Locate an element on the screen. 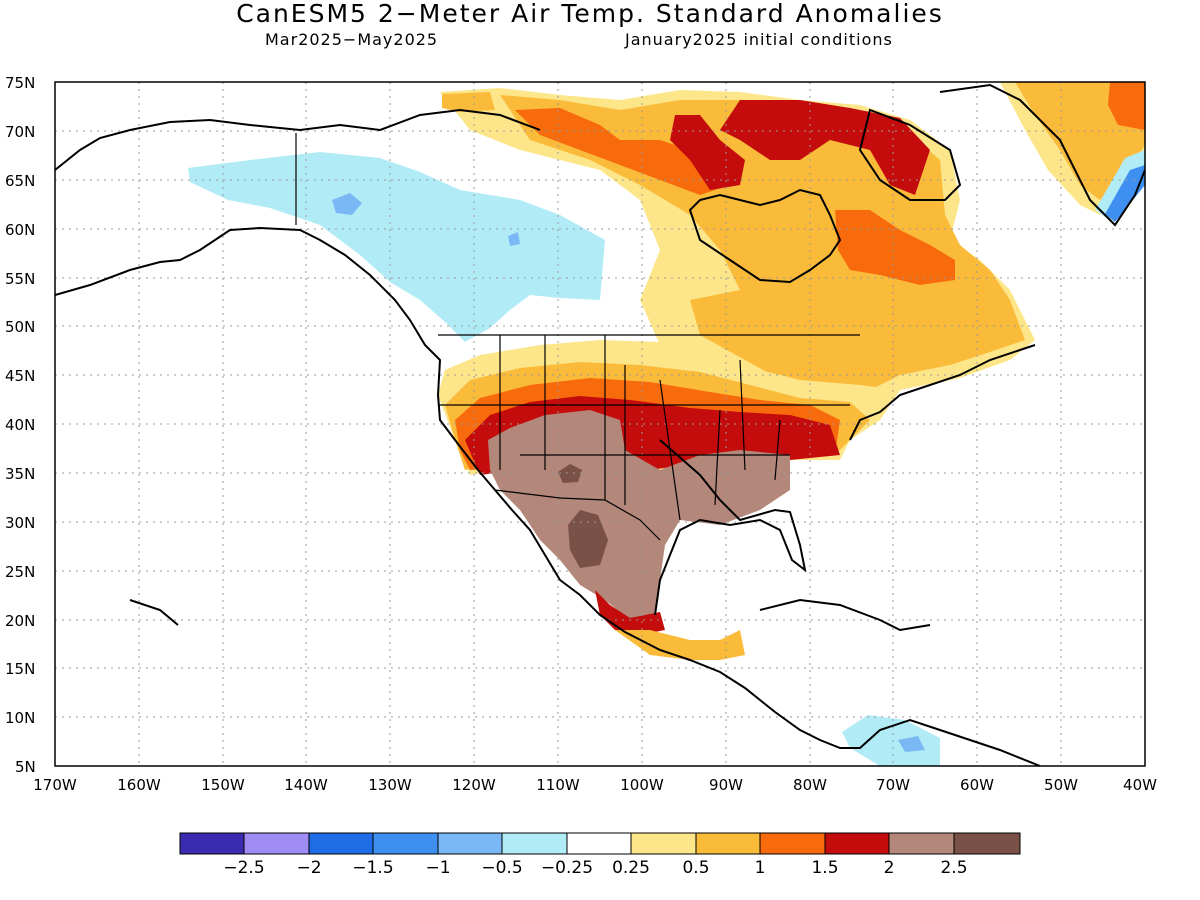  colorbar-label: 2.5 is located at coordinates (953, 868).